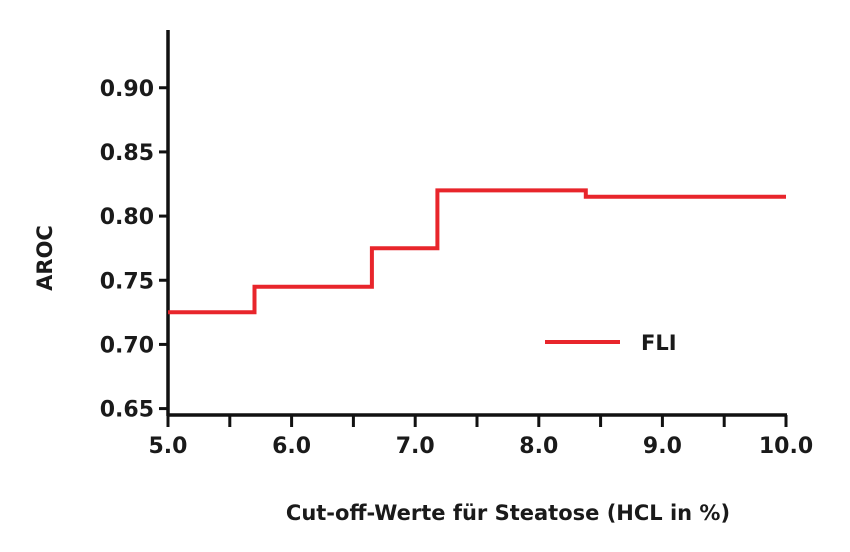 The image size is (850, 552). What do you see at coordinates (127, 217) in the screenshot?
I see `y-tick-label: 0.80` at bounding box center [127, 217].